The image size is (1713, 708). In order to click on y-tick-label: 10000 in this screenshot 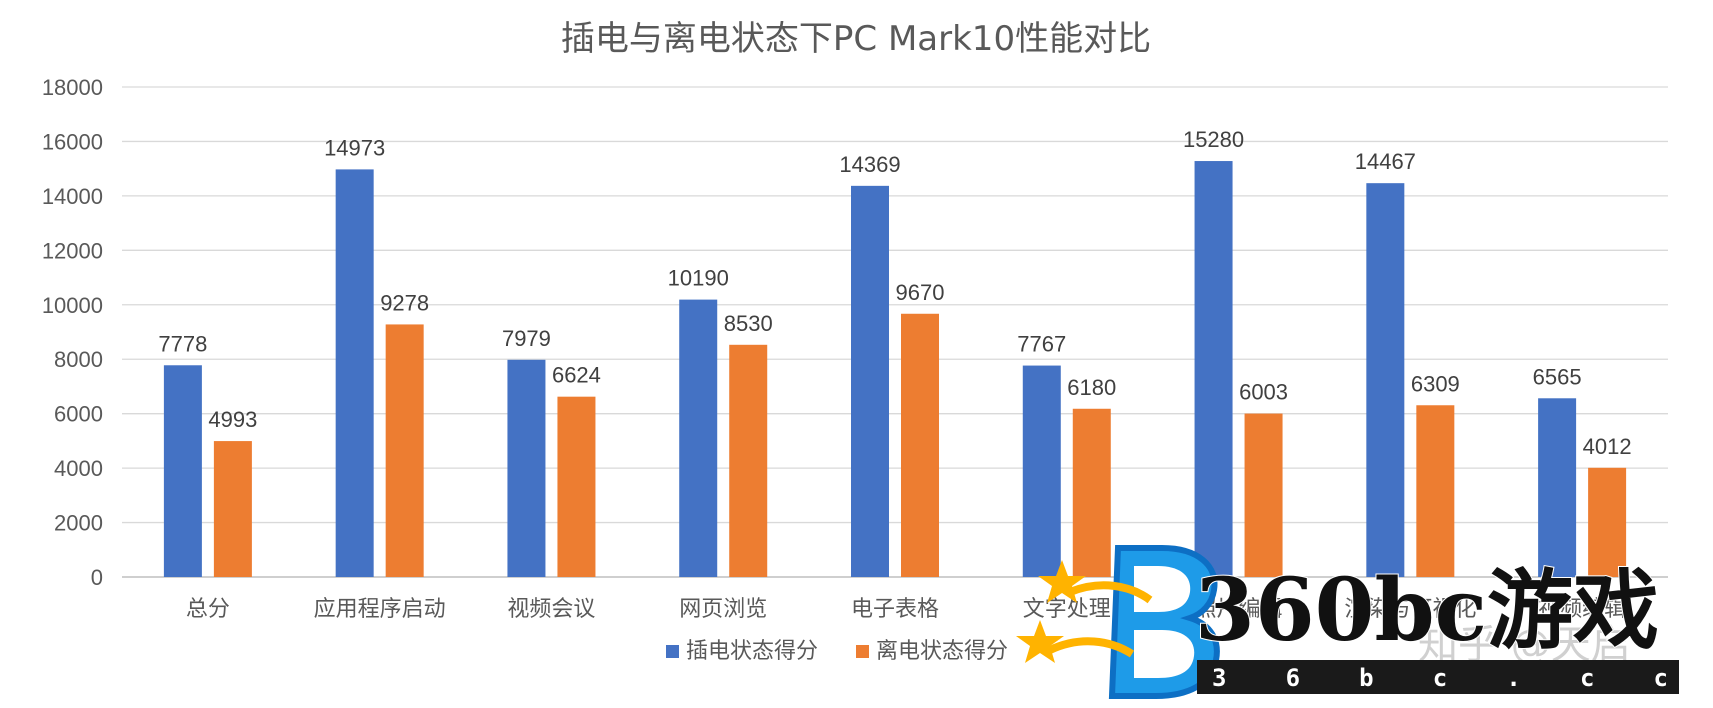, I will do `click(72, 305)`.